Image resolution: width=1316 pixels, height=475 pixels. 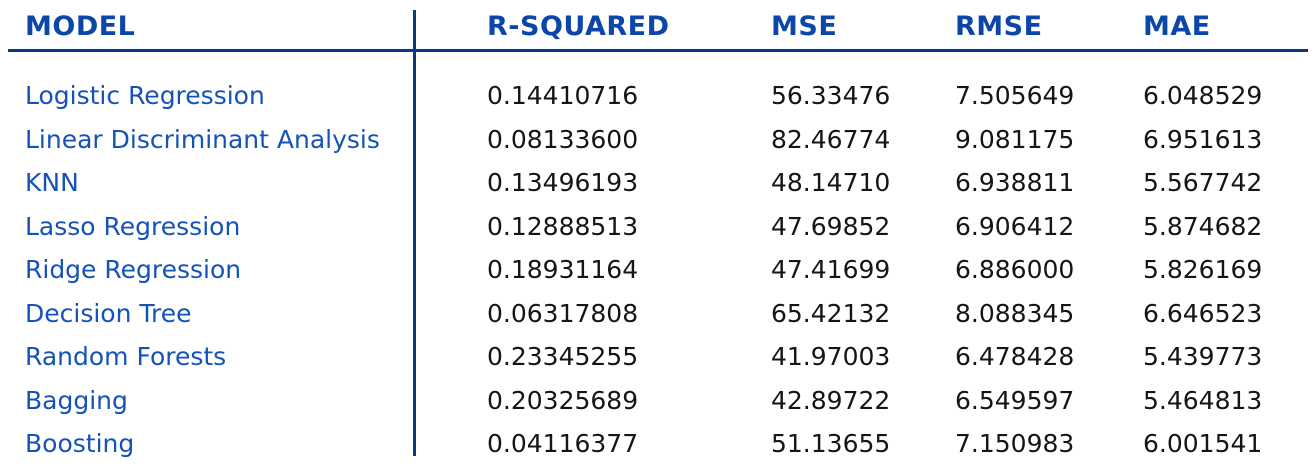 I want to click on rmse-cell: 9.081175, so click(x=1015, y=139).